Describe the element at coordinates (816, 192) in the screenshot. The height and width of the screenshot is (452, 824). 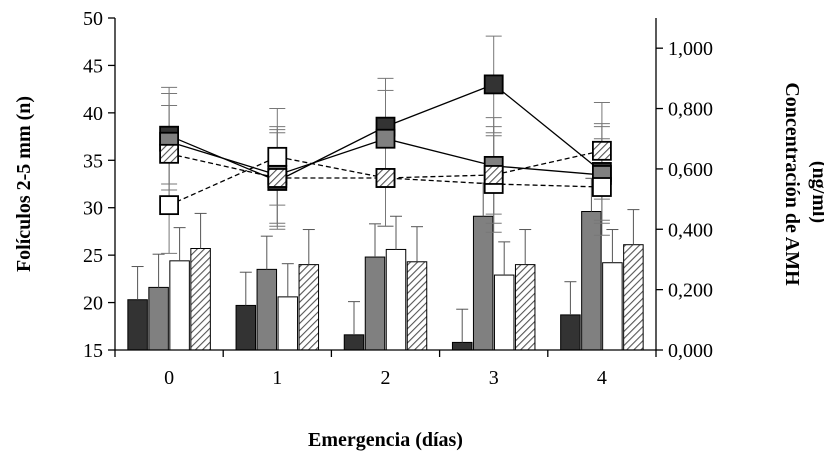
I see `right-y-axis-title-line2: (ng/ml)` at that location.